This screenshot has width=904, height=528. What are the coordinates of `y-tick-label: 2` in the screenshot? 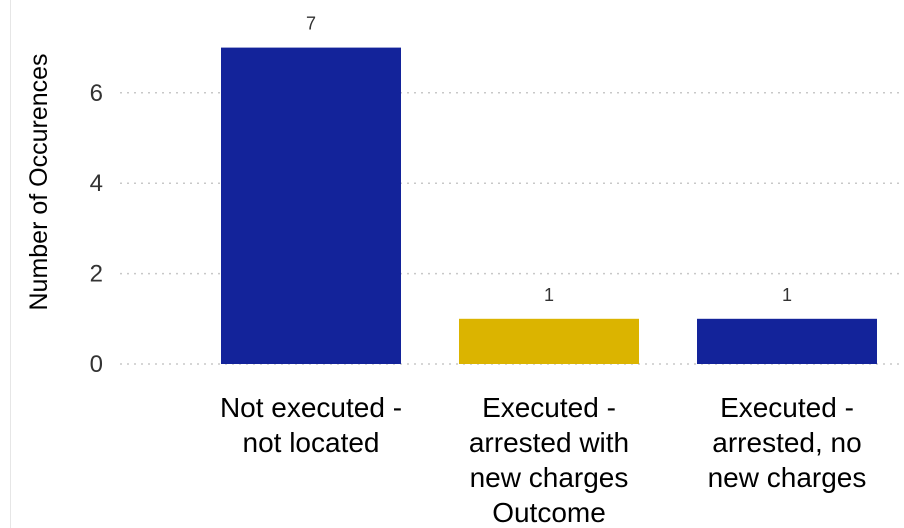 It's located at (96, 274).